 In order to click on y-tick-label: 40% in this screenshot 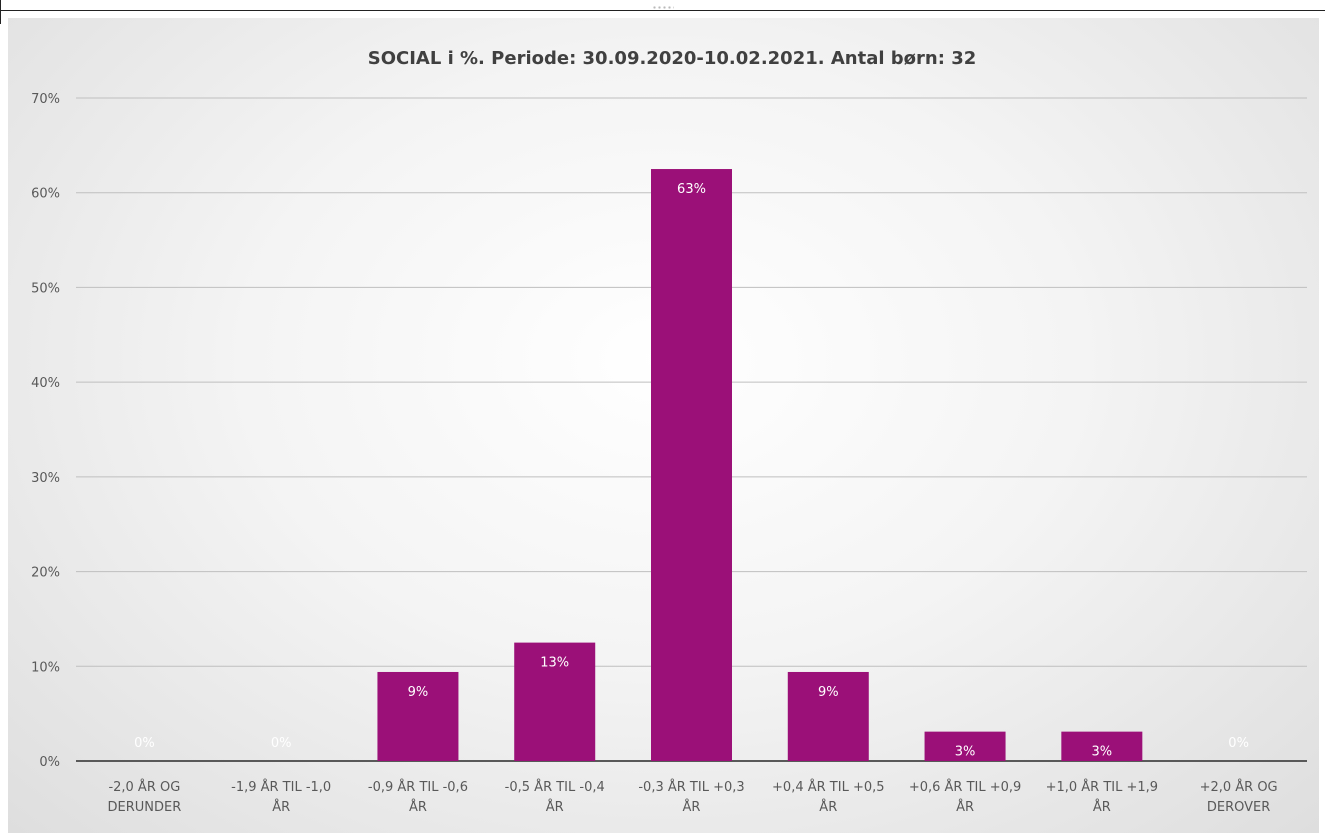, I will do `click(45, 383)`.